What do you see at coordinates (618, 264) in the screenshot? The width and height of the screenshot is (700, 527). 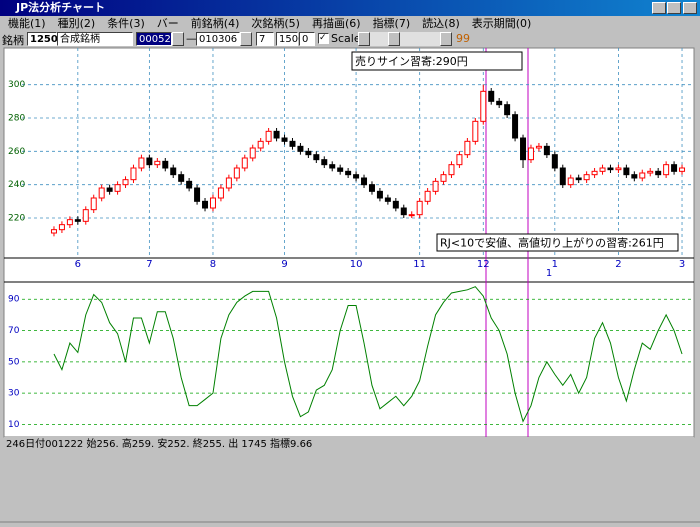 I see `x-tick-label: 2` at bounding box center [618, 264].